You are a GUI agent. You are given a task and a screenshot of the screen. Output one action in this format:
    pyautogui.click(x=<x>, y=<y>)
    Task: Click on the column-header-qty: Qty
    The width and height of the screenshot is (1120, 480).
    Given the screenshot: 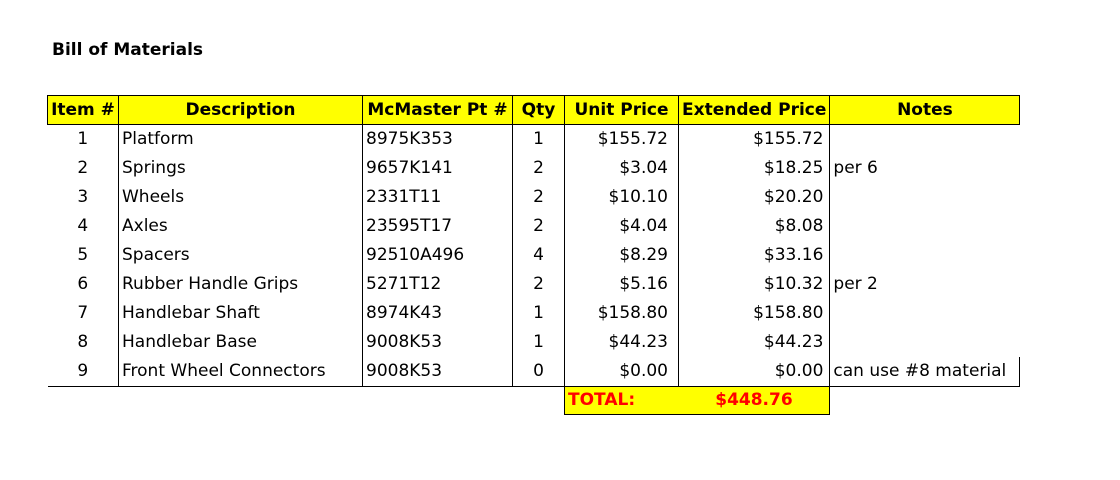 What is the action you would take?
    pyautogui.click(x=538, y=110)
    